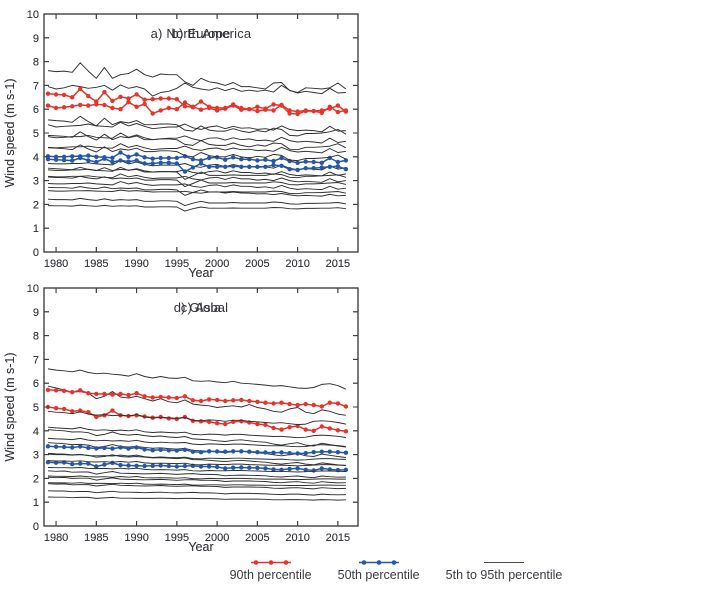 This screenshot has height=594, width=720. I want to click on legend-item-5th-95th-percentile: 5th to 95th percentile, so click(504, 570).